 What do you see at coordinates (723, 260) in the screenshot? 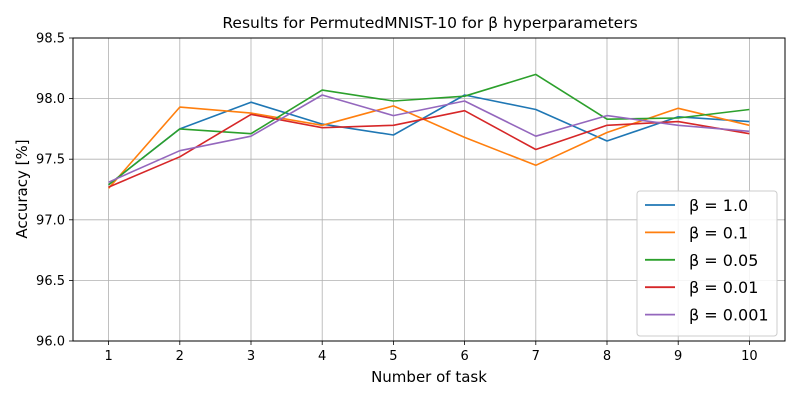
I see `legend-label-2: β = 0.05` at bounding box center [723, 260].